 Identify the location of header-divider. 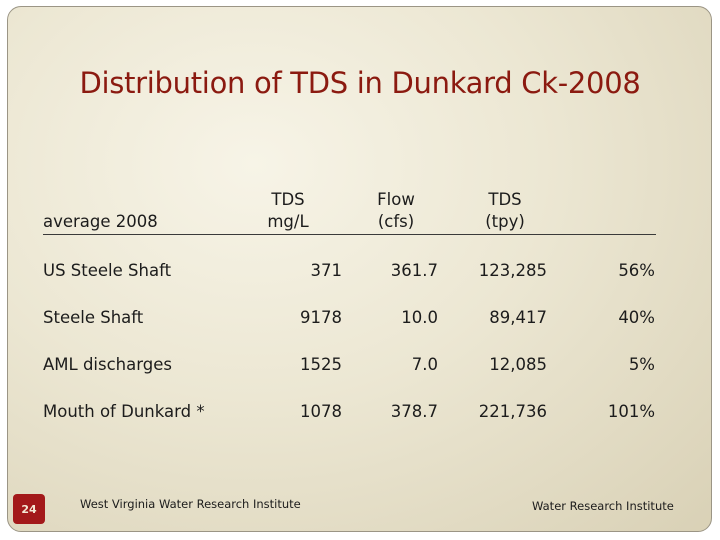
(349, 234).